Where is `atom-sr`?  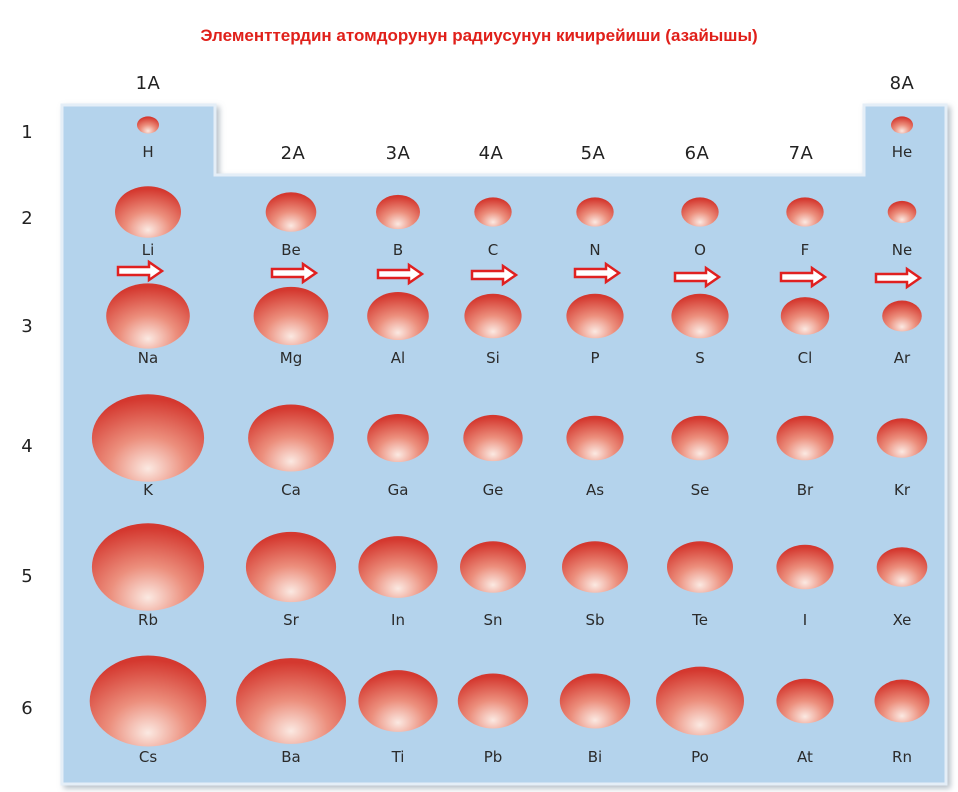 atom-sr is located at coordinates (291, 567).